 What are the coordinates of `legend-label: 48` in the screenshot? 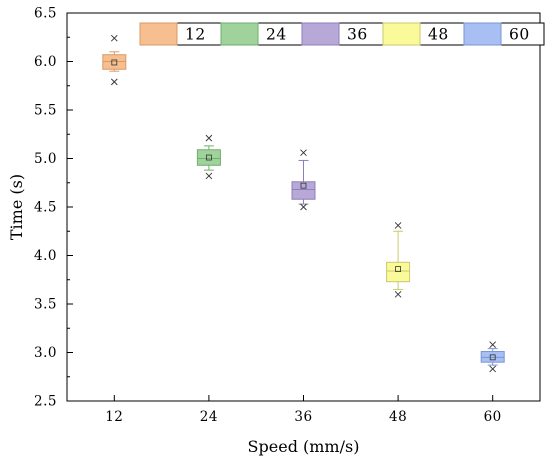 It's located at (438, 35).